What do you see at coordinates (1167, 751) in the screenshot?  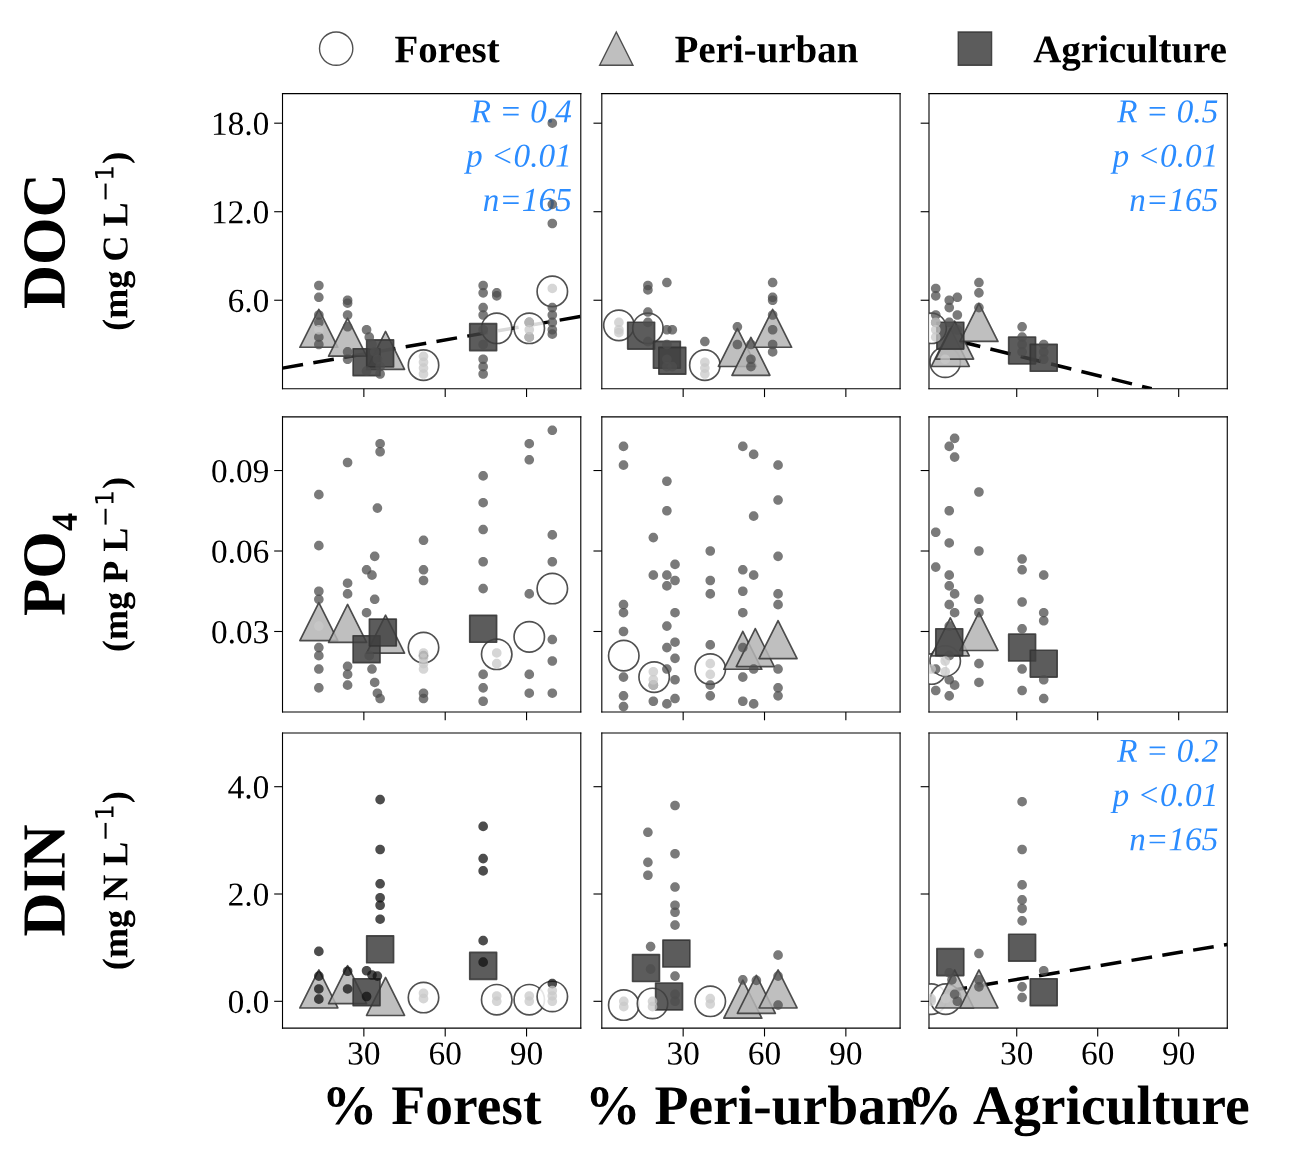 I see `annotation: R = 0.2` at bounding box center [1167, 751].